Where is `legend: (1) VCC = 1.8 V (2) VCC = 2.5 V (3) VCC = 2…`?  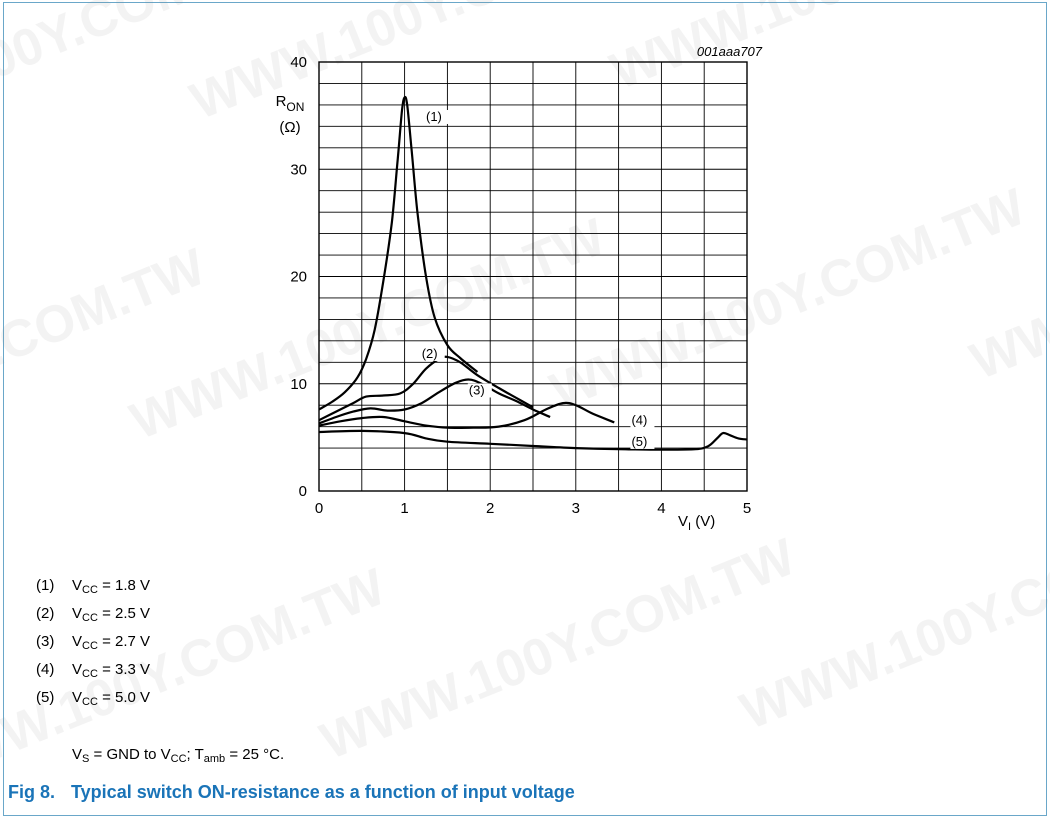
legend: (1) VCC = 1.8 V (2) VCC = 2.5 V (3) VCC = 2… is located at coordinates (93, 642).